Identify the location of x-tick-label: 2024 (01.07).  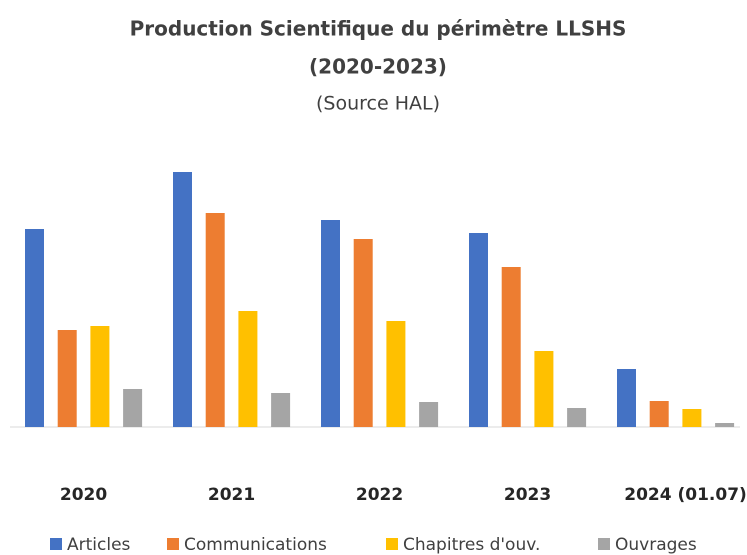
(685, 495).